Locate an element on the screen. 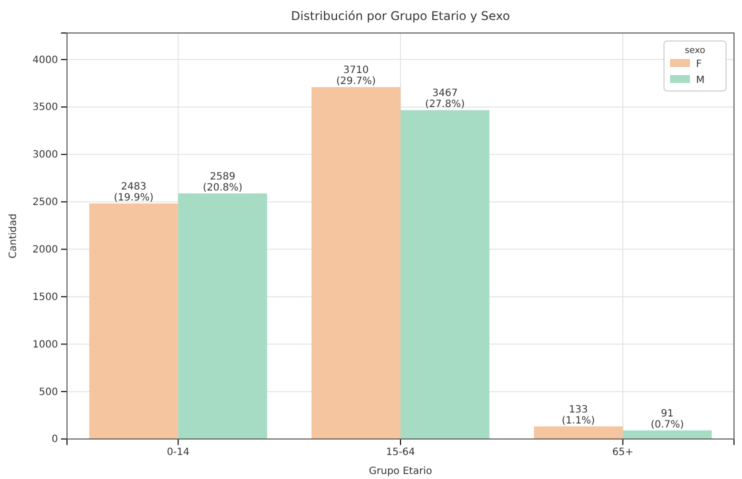 Image resolution: width=742 pixels, height=479 pixels. x-tick-label: 65+ is located at coordinates (623, 452).